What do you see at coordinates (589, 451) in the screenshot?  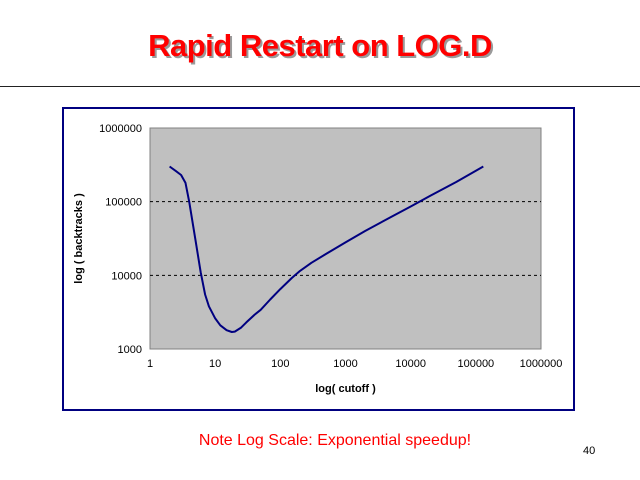 I see `page-number: 40` at bounding box center [589, 451].